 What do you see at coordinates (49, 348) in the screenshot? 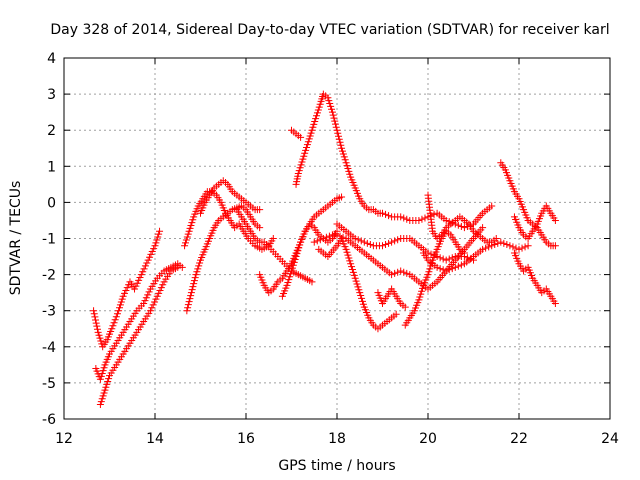
I see `y-tick-label: -4` at bounding box center [49, 348].